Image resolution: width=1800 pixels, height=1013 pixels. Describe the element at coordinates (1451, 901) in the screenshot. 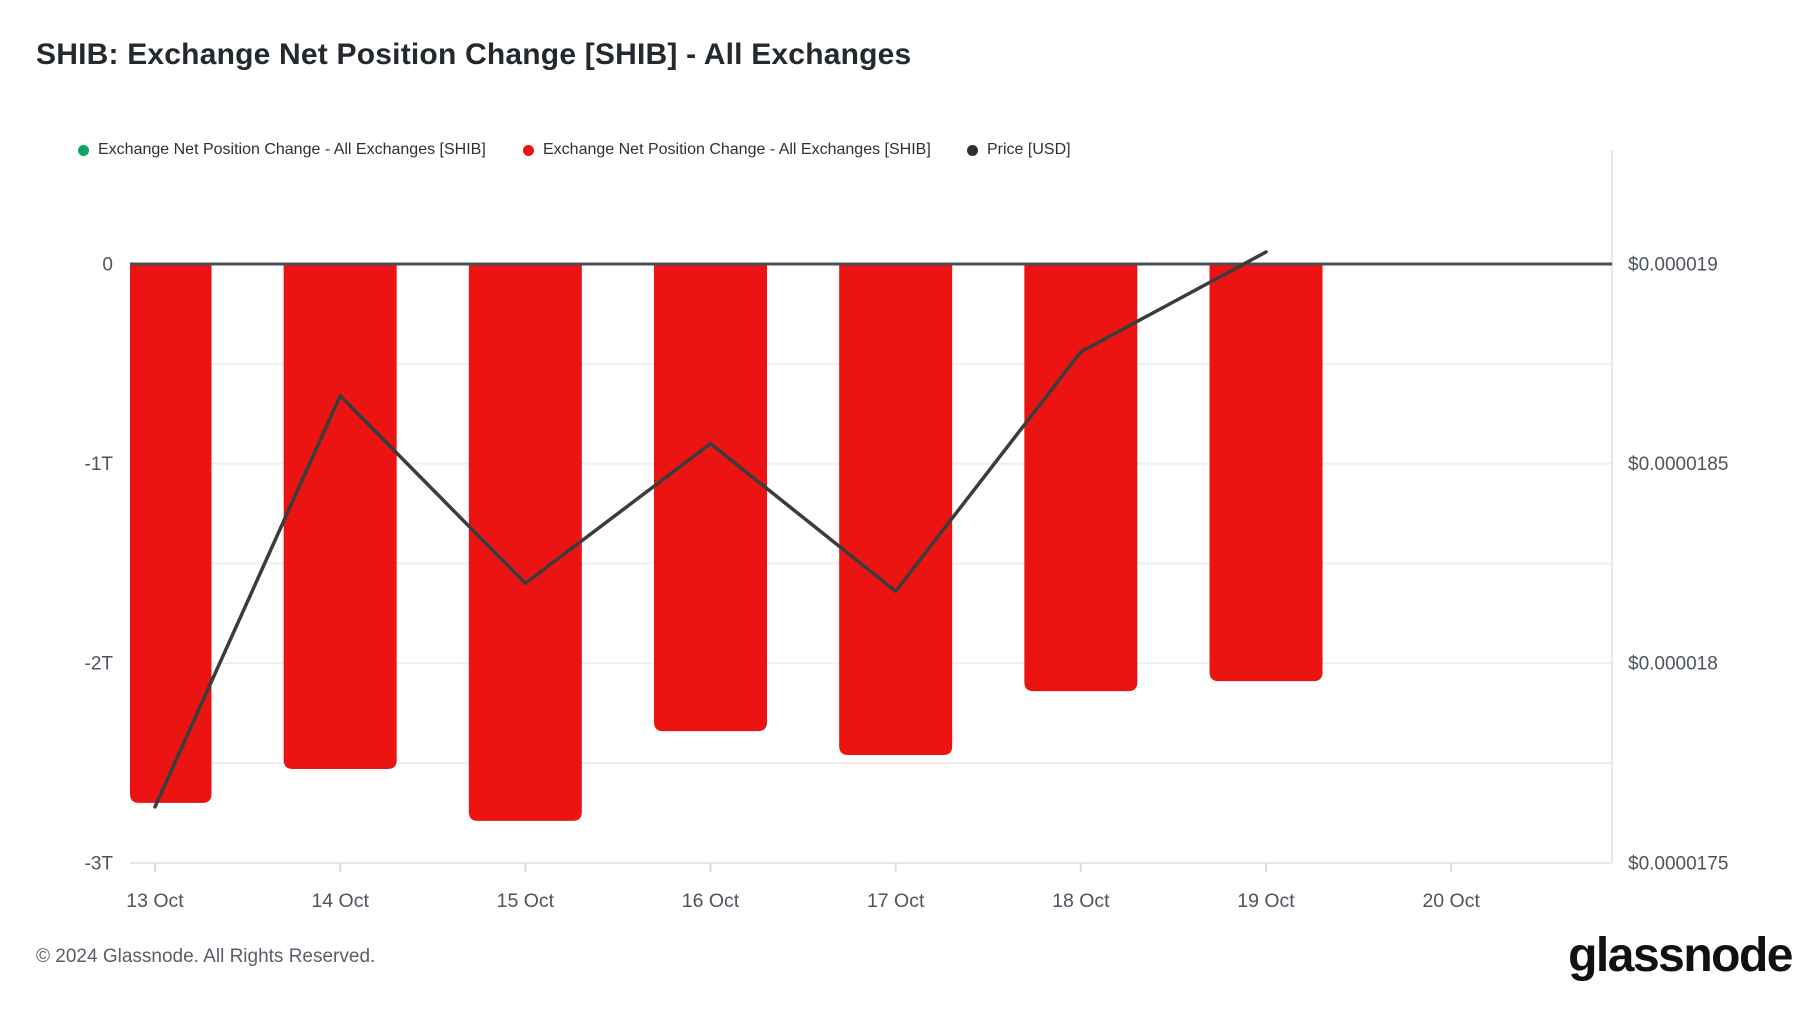

I see `x-axis-label: 20 Oct` at that location.